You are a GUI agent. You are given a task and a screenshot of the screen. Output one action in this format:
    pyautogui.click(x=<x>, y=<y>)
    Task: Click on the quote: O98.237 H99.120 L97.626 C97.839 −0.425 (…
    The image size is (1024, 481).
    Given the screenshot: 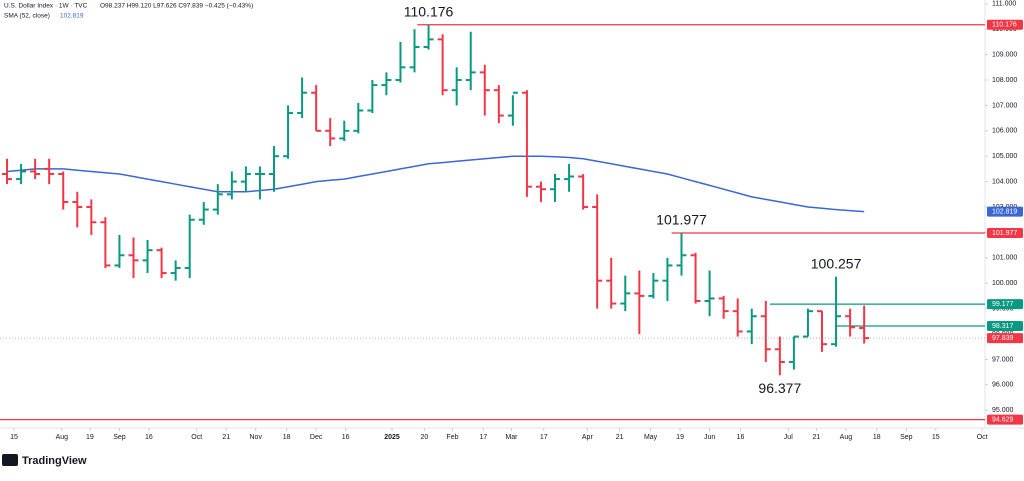 What is the action you would take?
    pyautogui.click(x=176, y=6)
    